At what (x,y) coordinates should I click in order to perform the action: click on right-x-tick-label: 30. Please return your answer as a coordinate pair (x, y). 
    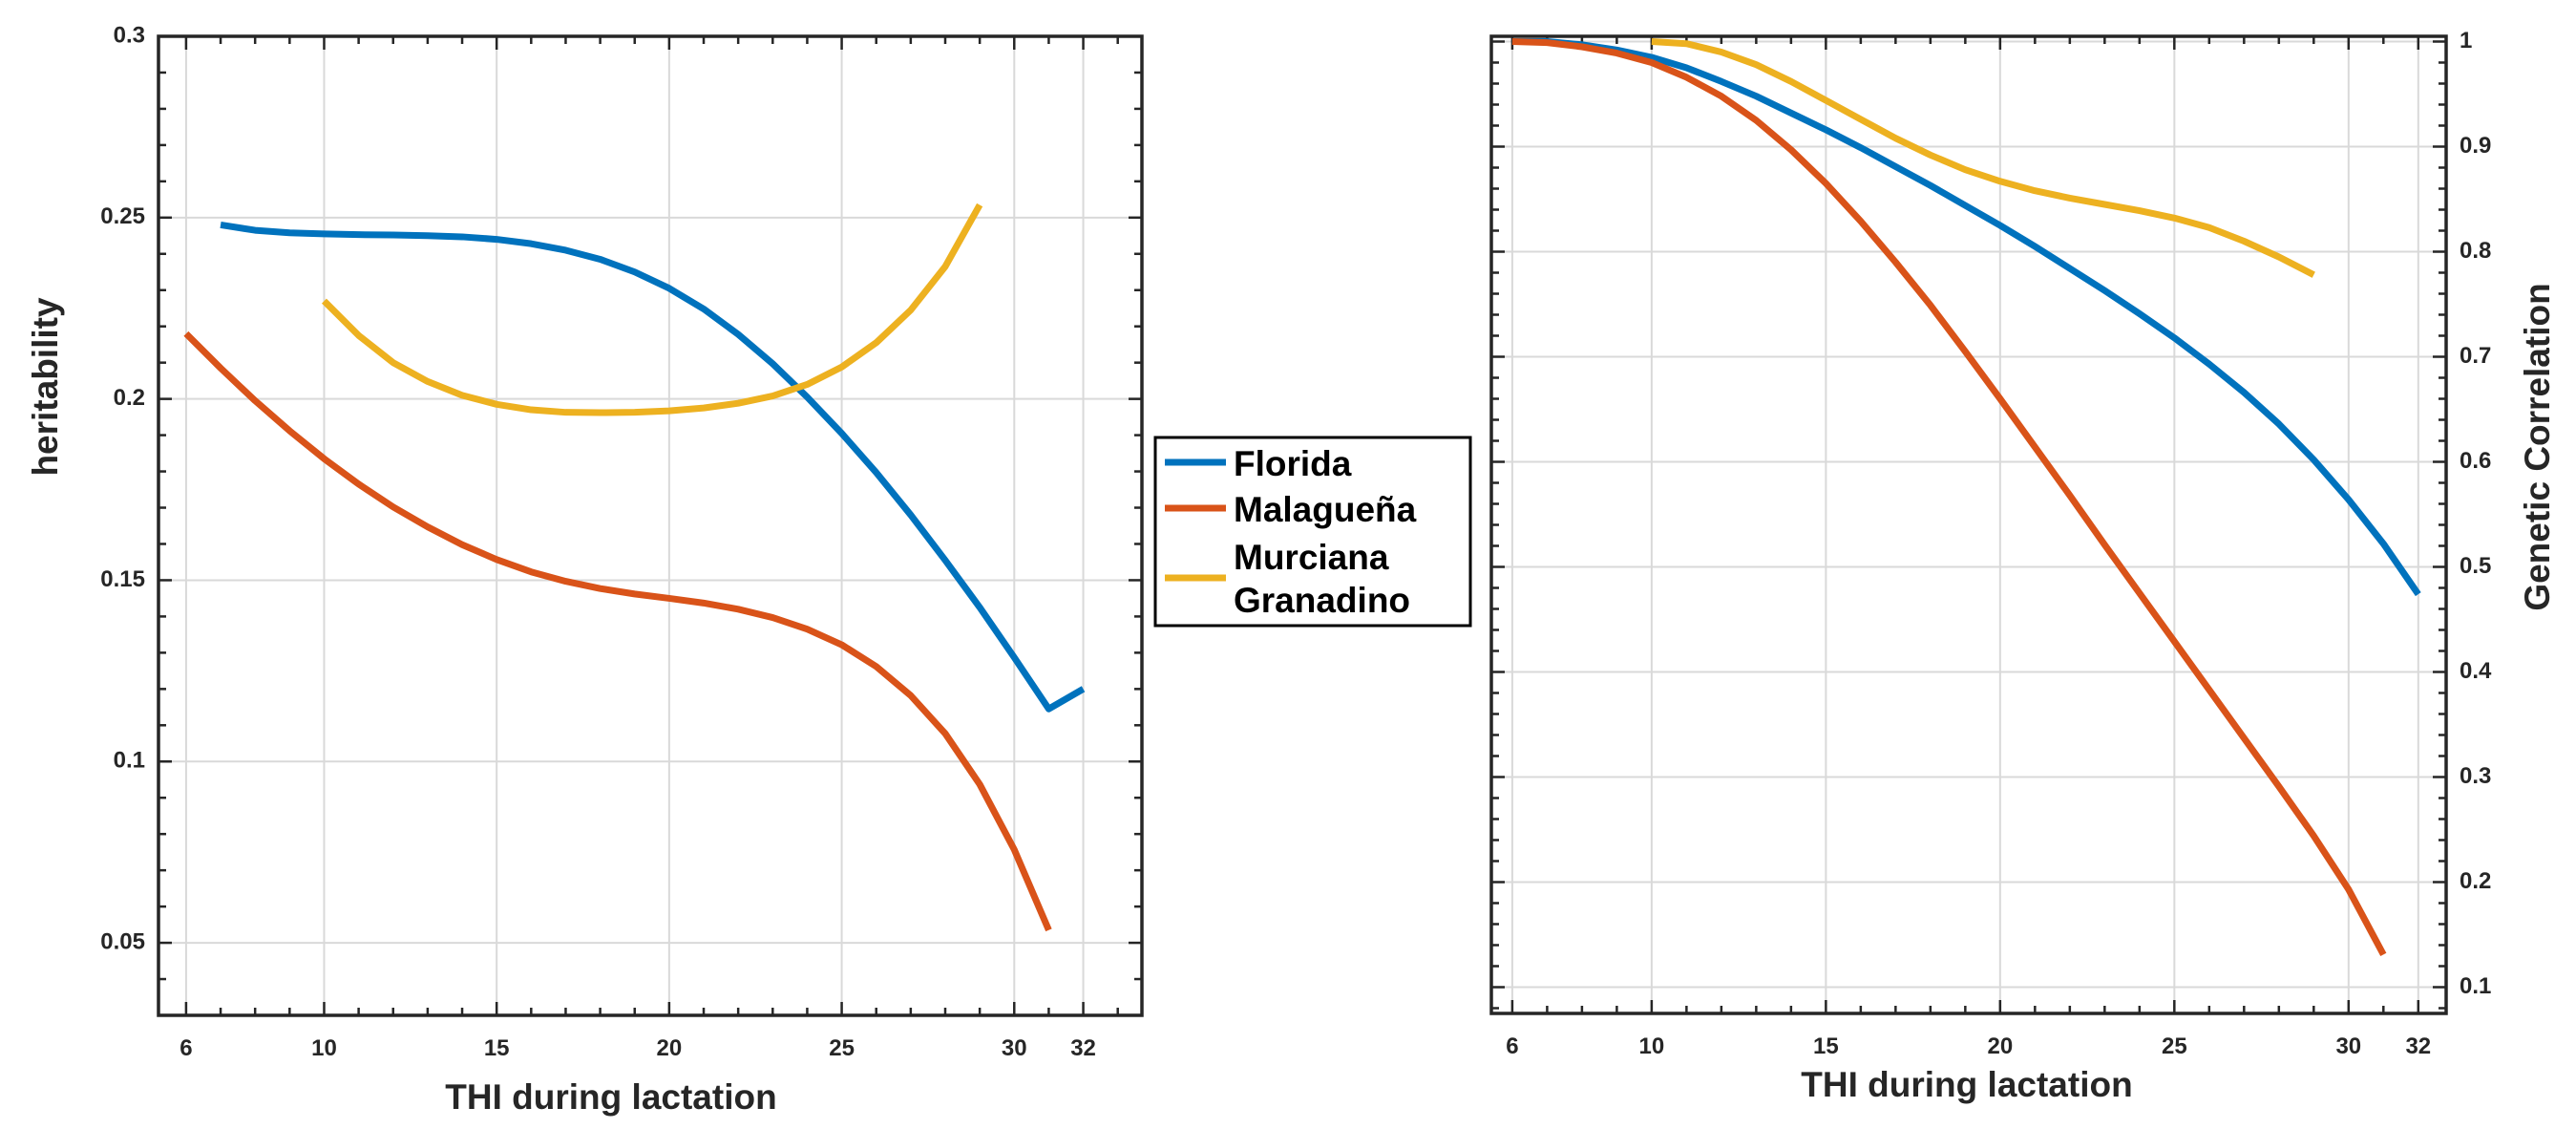
    Looking at the image, I should click on (2348, 1046).